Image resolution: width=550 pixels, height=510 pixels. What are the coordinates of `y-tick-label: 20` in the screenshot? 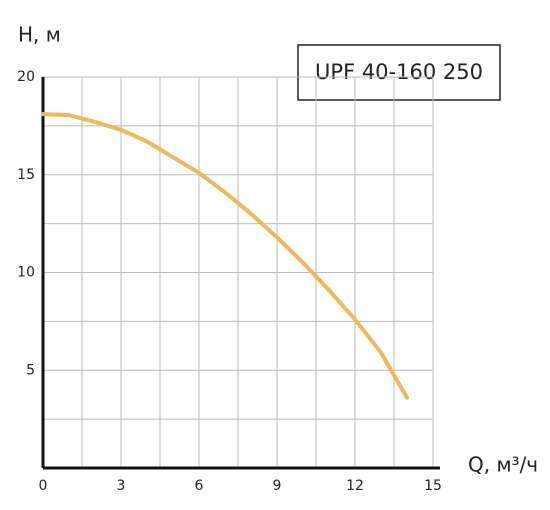 It's located at (26, 77).